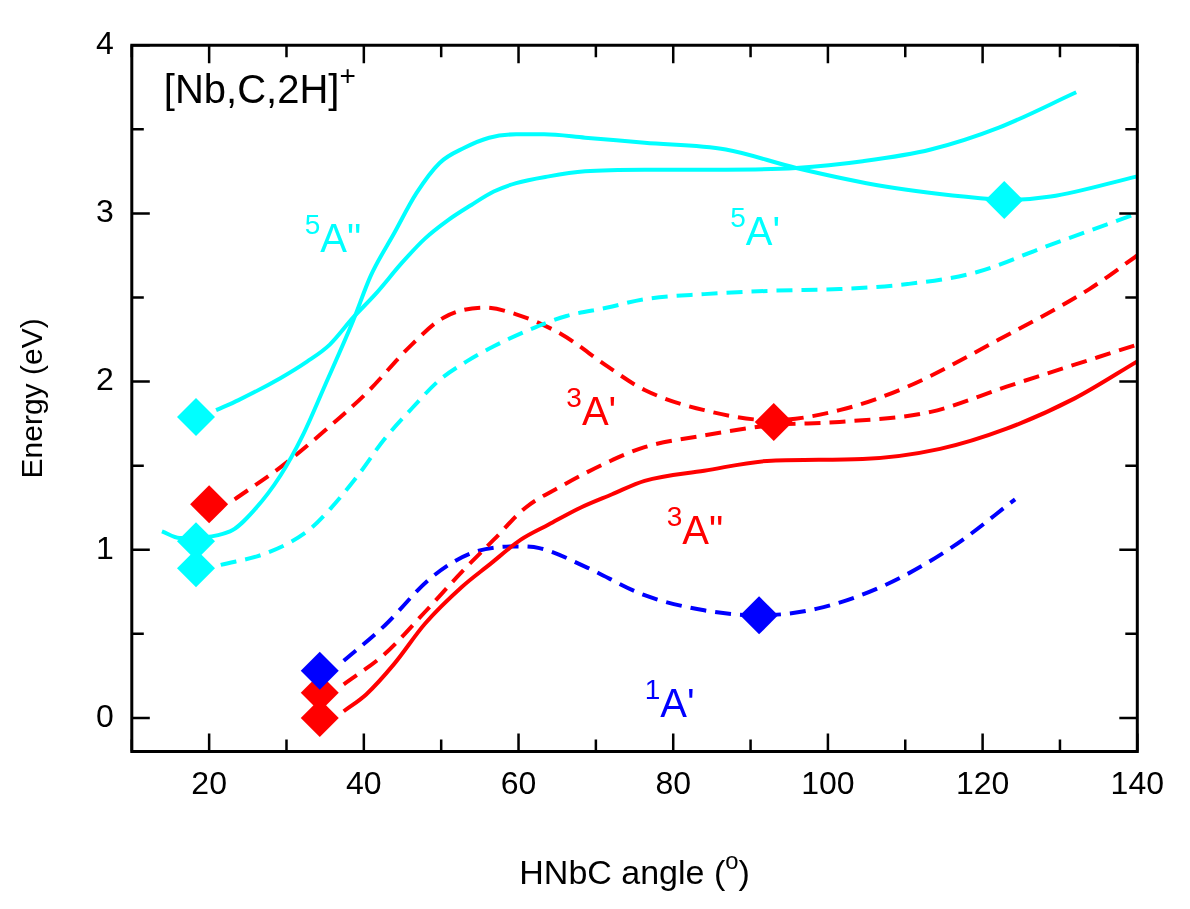  What do you see at coordinates (105, 211) in the screenshot?
I see `y-tick-label: 3` at bounding box center [105, 211].